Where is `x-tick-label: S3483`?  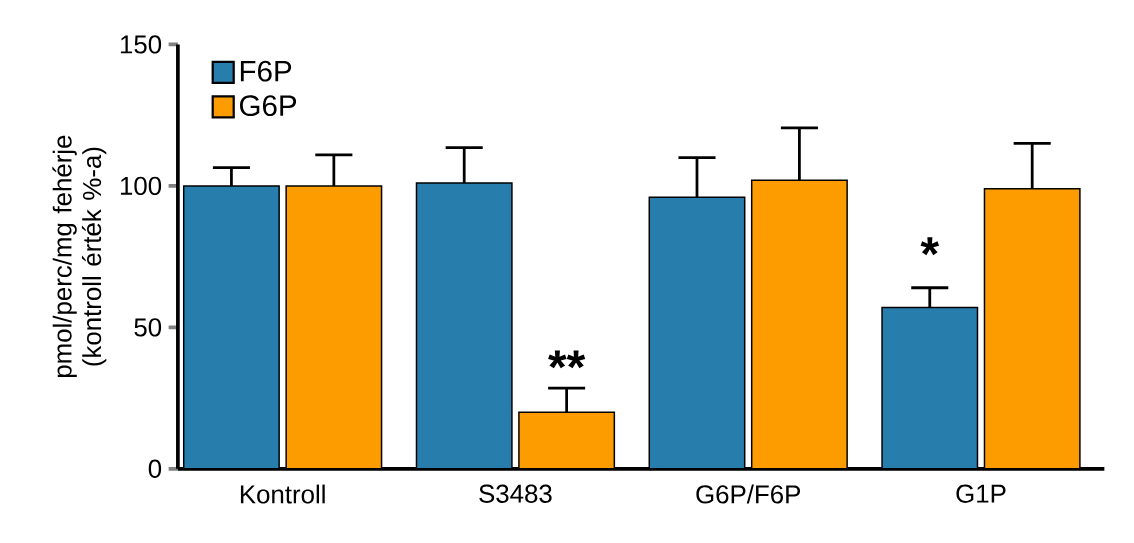
x-tick-label: S3483 is located at coordinates (515, 493).